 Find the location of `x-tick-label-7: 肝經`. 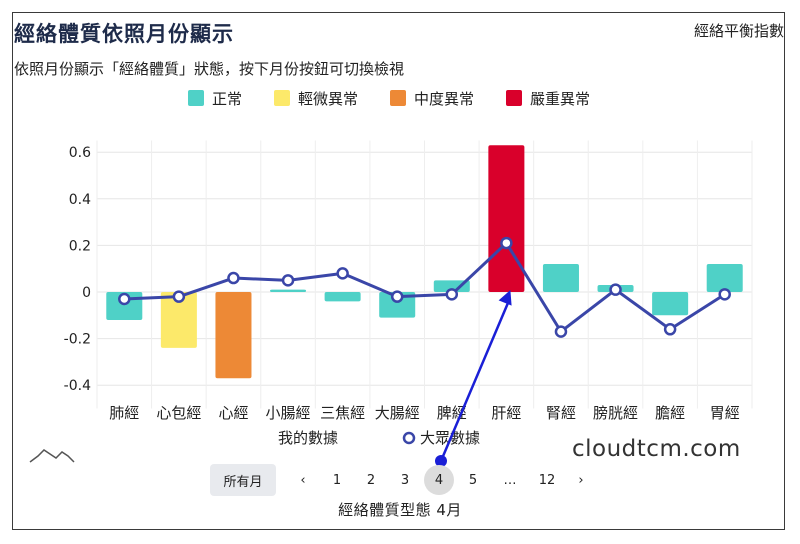

x-tick-label-7: 肝經 is located at coordinates (506, 413).